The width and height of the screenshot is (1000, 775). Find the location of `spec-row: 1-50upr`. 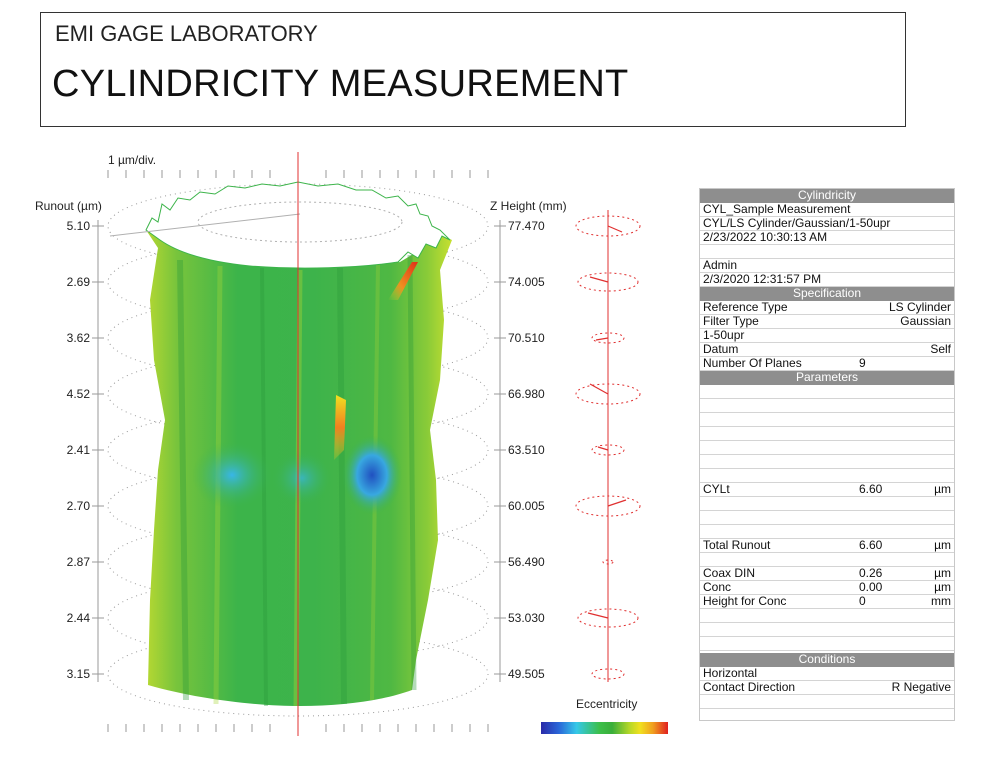

spec-row: 1-50upr is located at coordinates (827, 336).